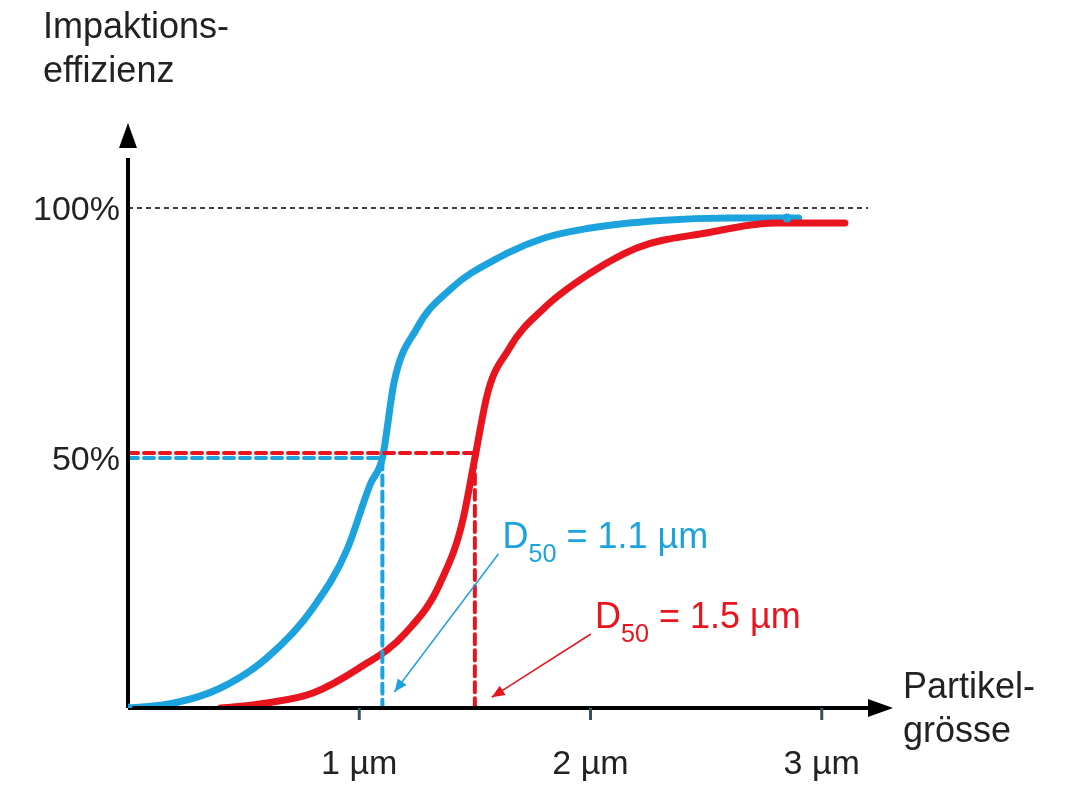  I want to click on x-axis-title: Partikel-grösse, so click(969, 707).